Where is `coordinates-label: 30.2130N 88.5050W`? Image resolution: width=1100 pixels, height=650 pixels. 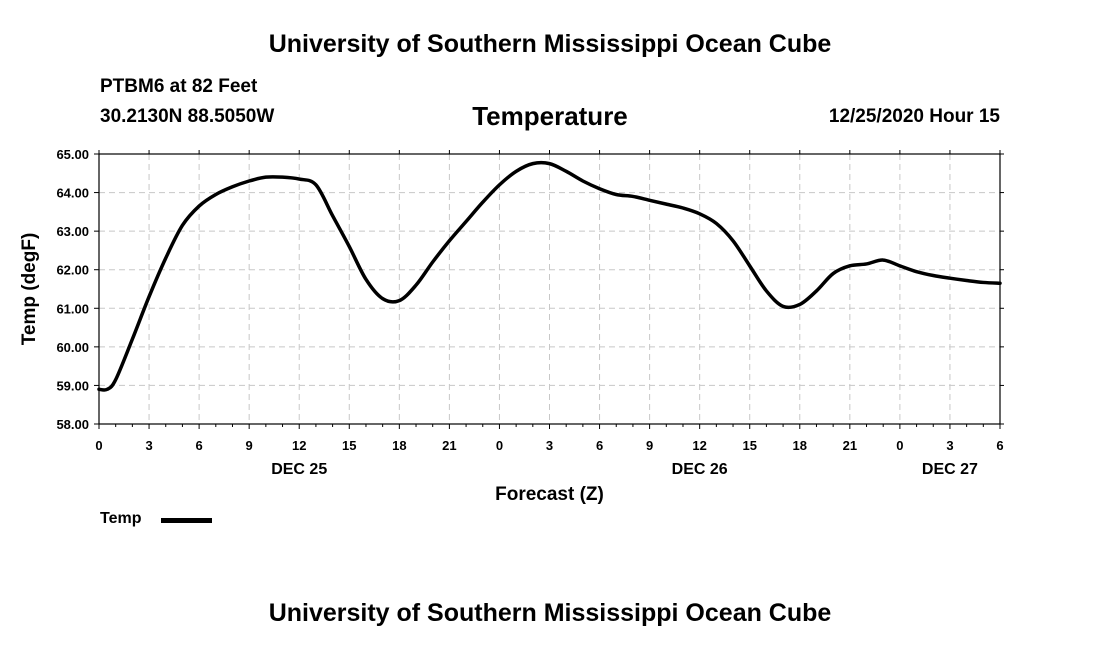 coordinates-label: 30.2130N 88.5050W is located at coordinates (187, 116).